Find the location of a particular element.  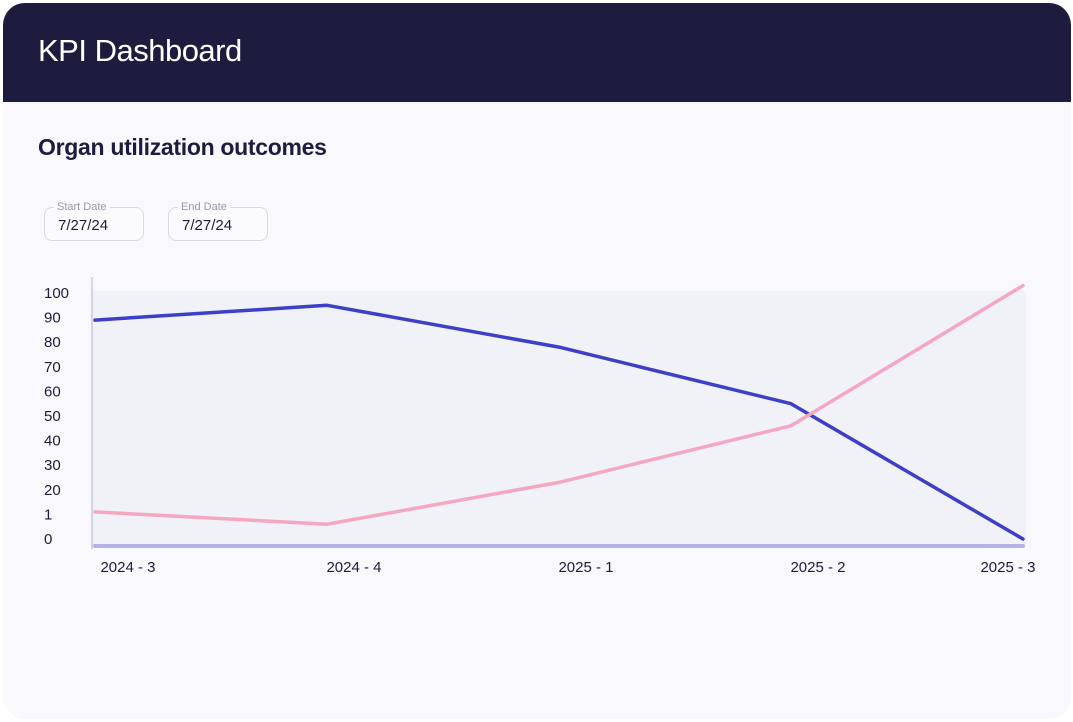

section-title: Organ utilization outcomes is located at coordinates (182, 147).